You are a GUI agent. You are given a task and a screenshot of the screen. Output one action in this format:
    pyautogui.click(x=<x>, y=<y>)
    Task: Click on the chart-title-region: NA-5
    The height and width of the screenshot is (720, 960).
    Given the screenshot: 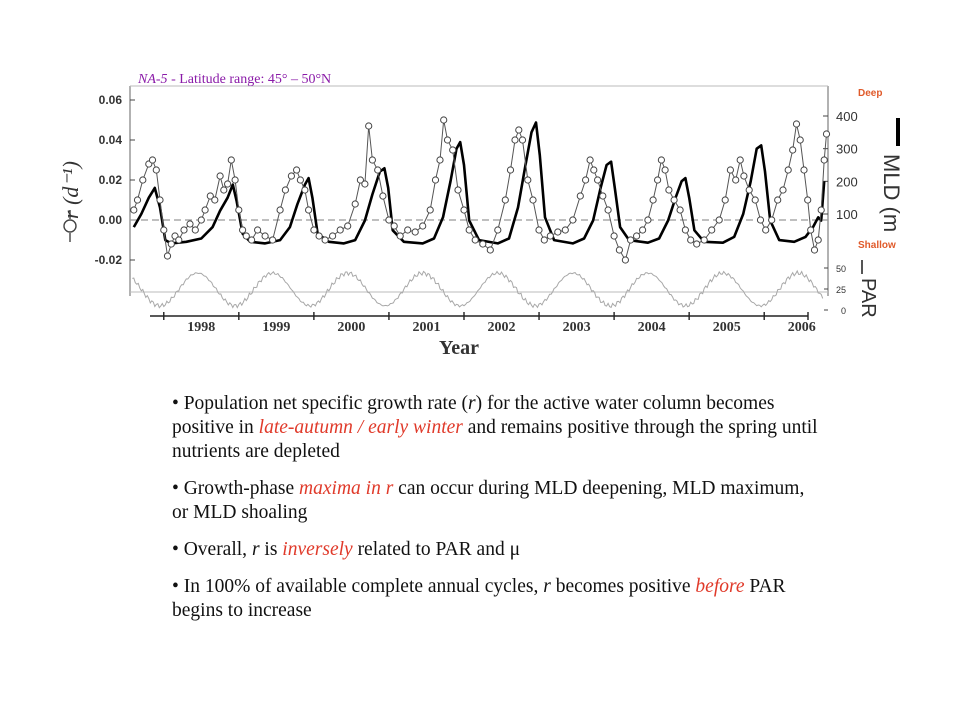 What is the action you would take?
    pyautogui.click(x=153, y=79)
    